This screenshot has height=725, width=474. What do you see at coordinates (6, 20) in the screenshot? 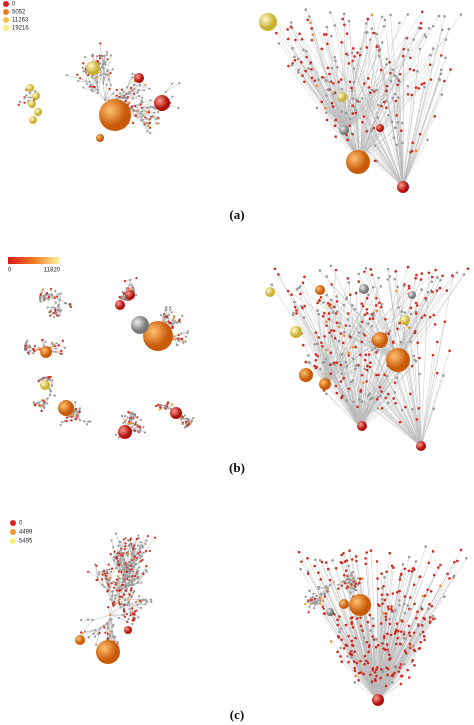
I see `legend-swatch` at bounding box center [6, 20].